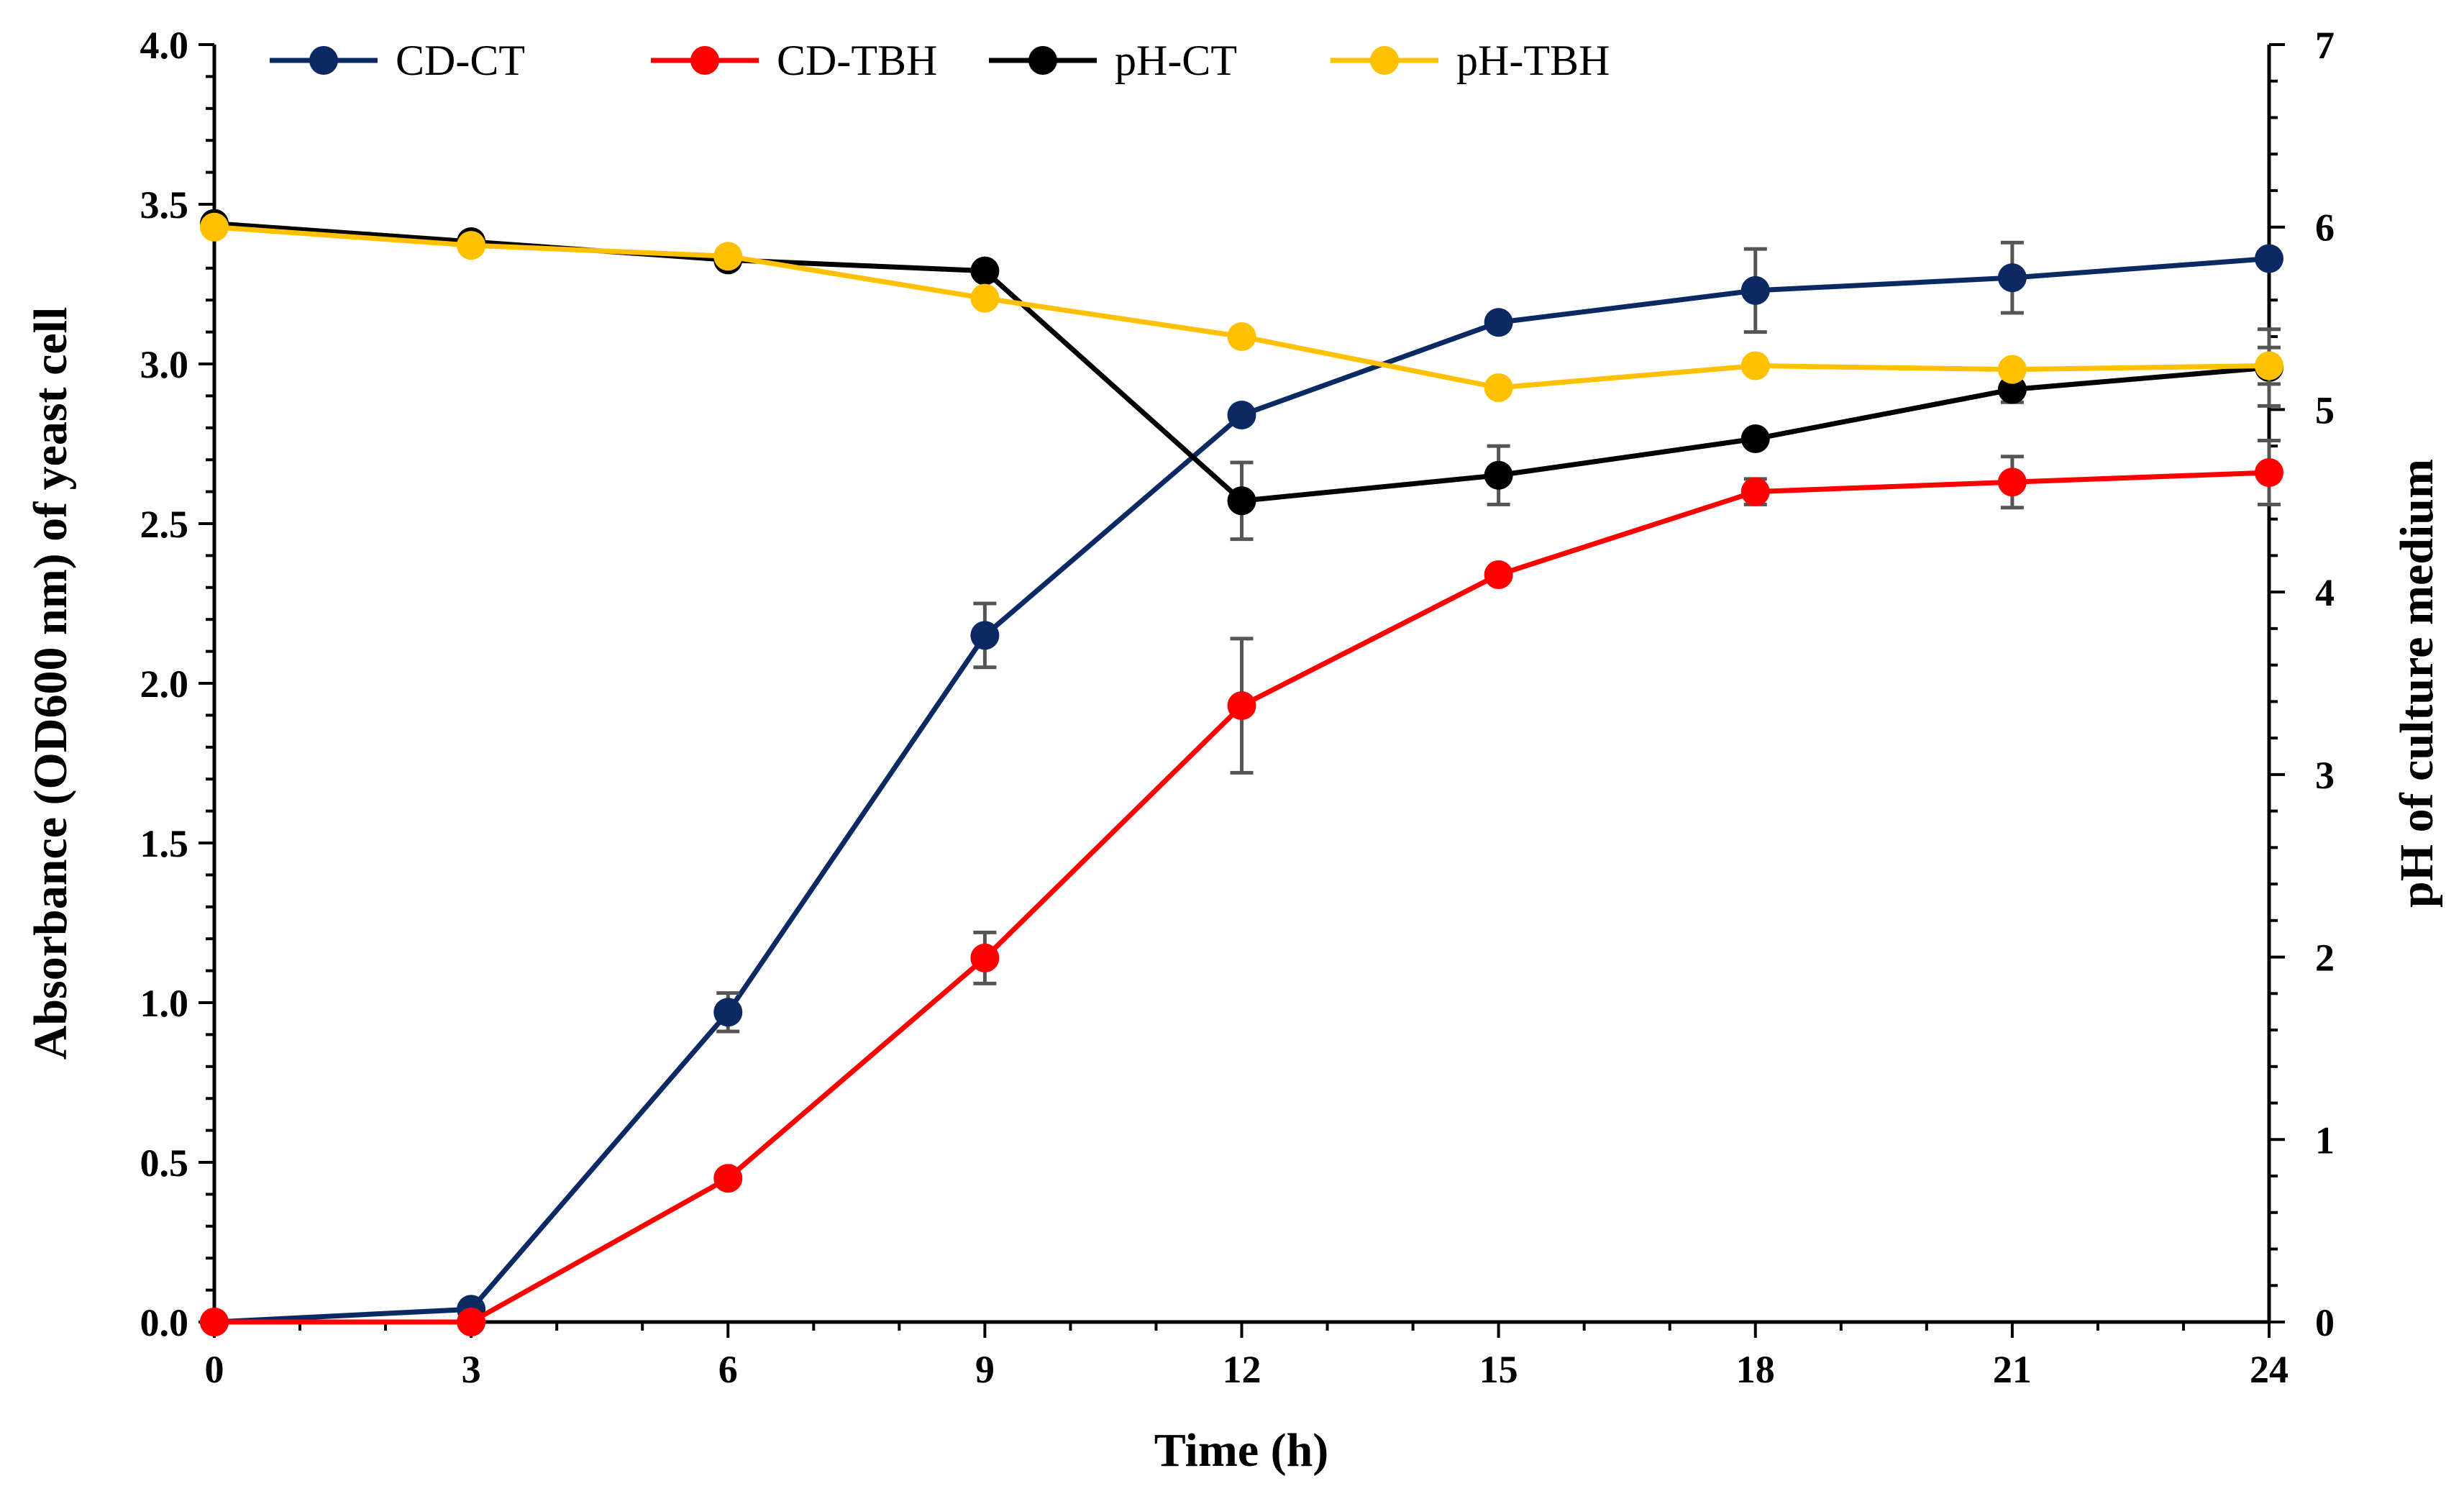  I want to click on right-y-tick-label: 7, so click(2325, 45).